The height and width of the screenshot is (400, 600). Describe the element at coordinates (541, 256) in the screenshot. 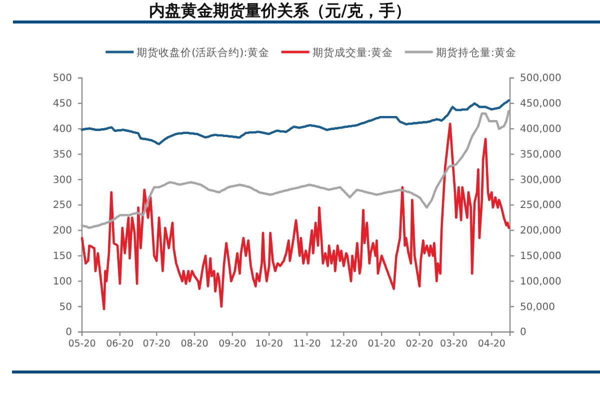

I see `y2-tick-label: 150,000` at that location.